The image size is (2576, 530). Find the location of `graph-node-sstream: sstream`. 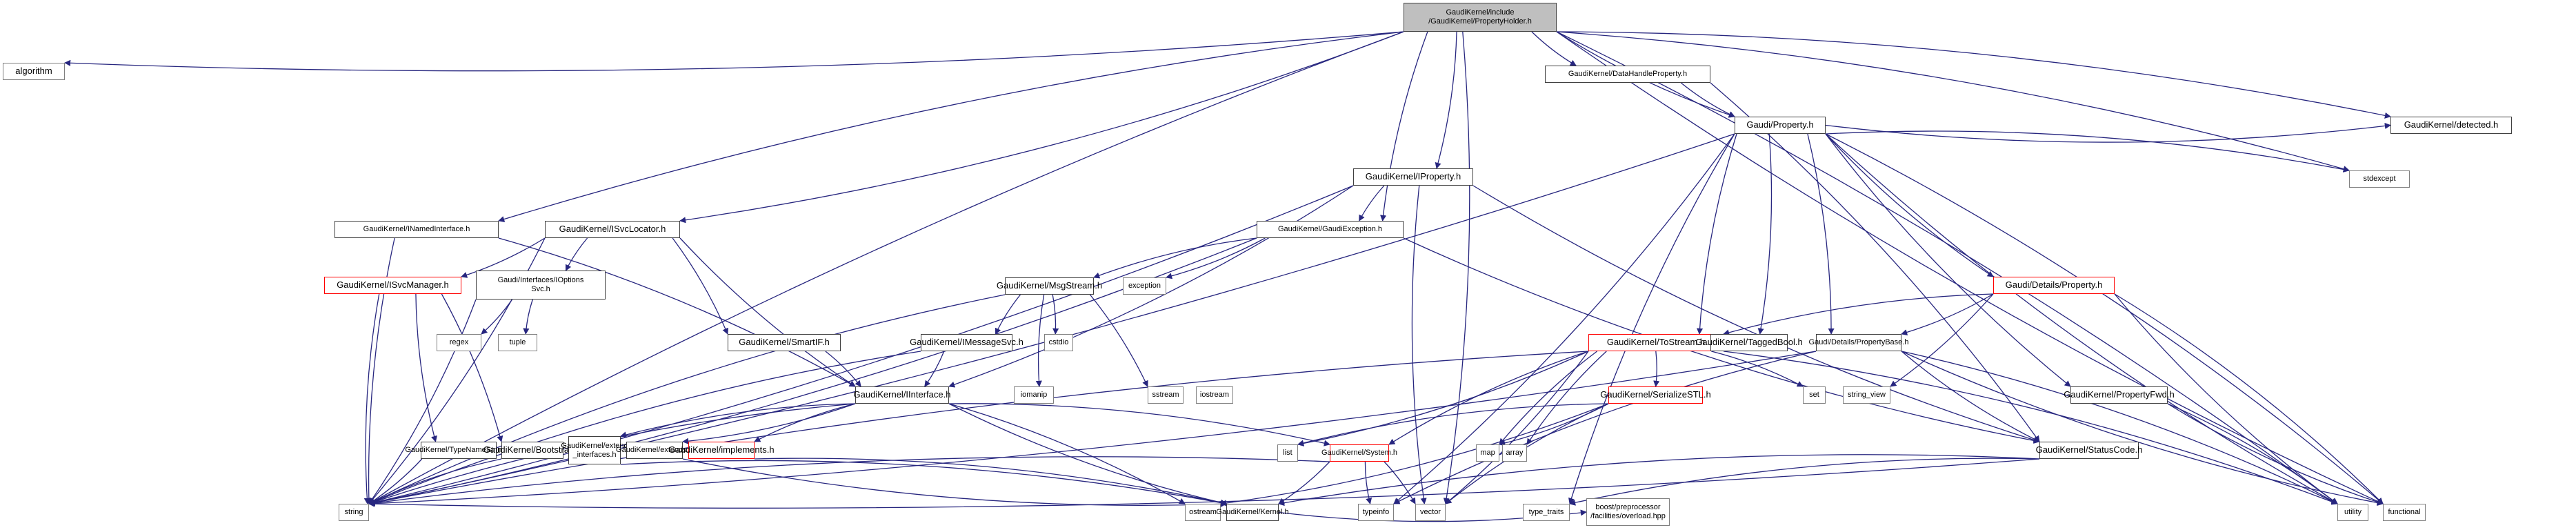

graph-node-sstream: sstream is located at coordinates (1166, 395).